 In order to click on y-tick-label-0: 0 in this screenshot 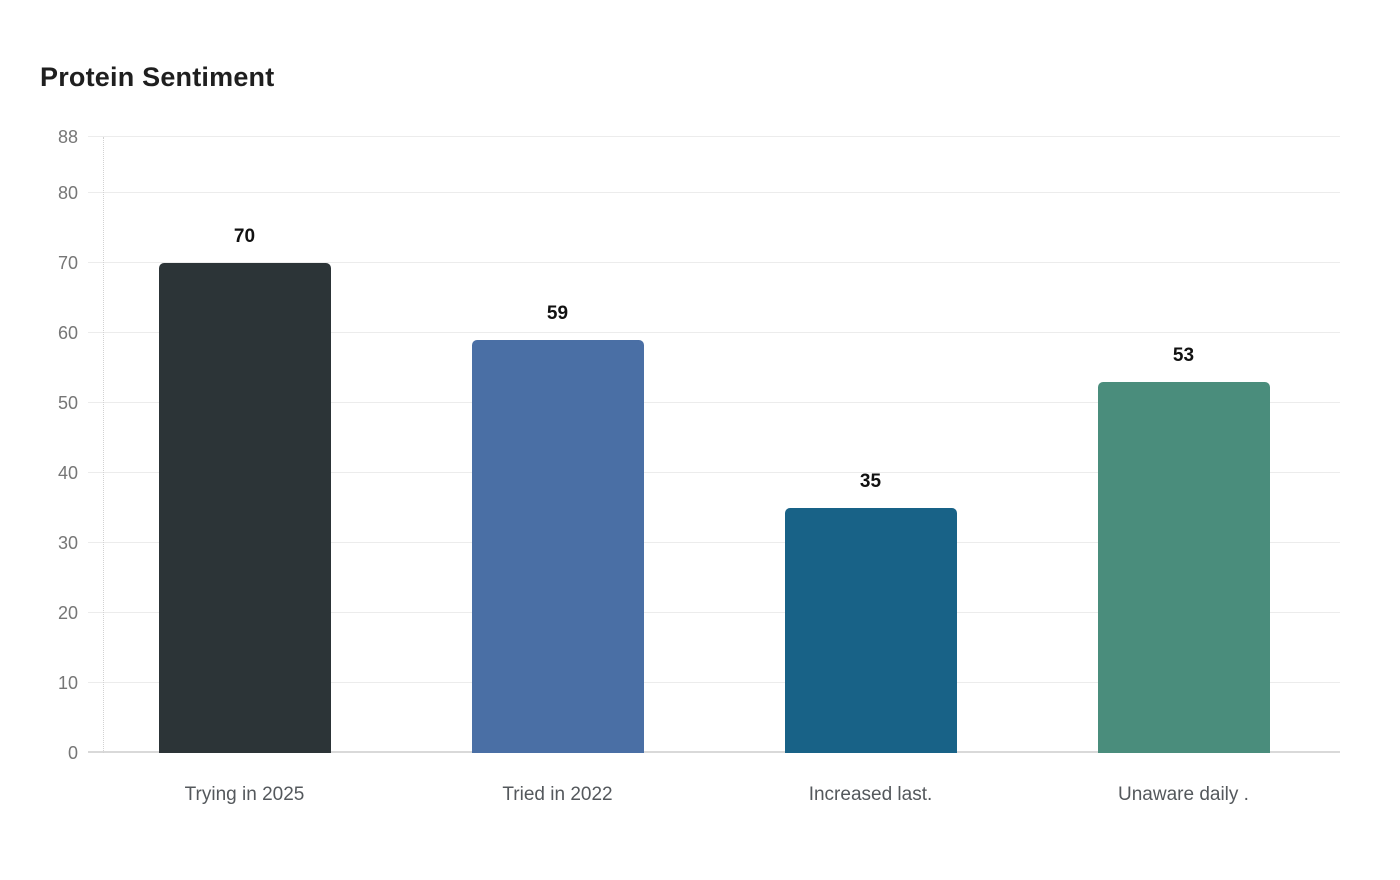, I will do `click(72, 753)`.